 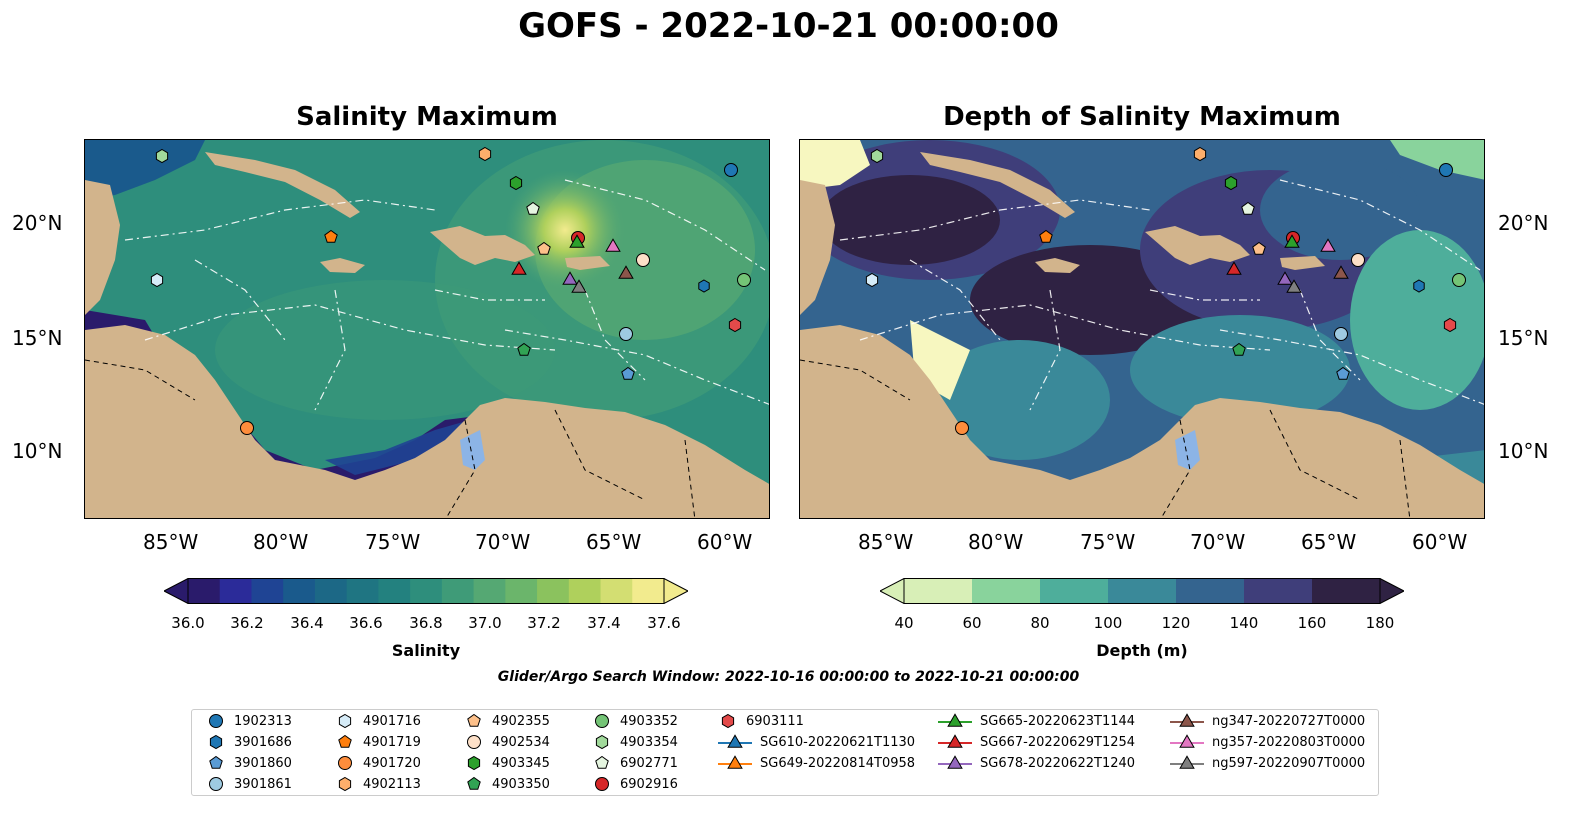 I want to click on legend-label: 1902313, so click(x=263, y=721).